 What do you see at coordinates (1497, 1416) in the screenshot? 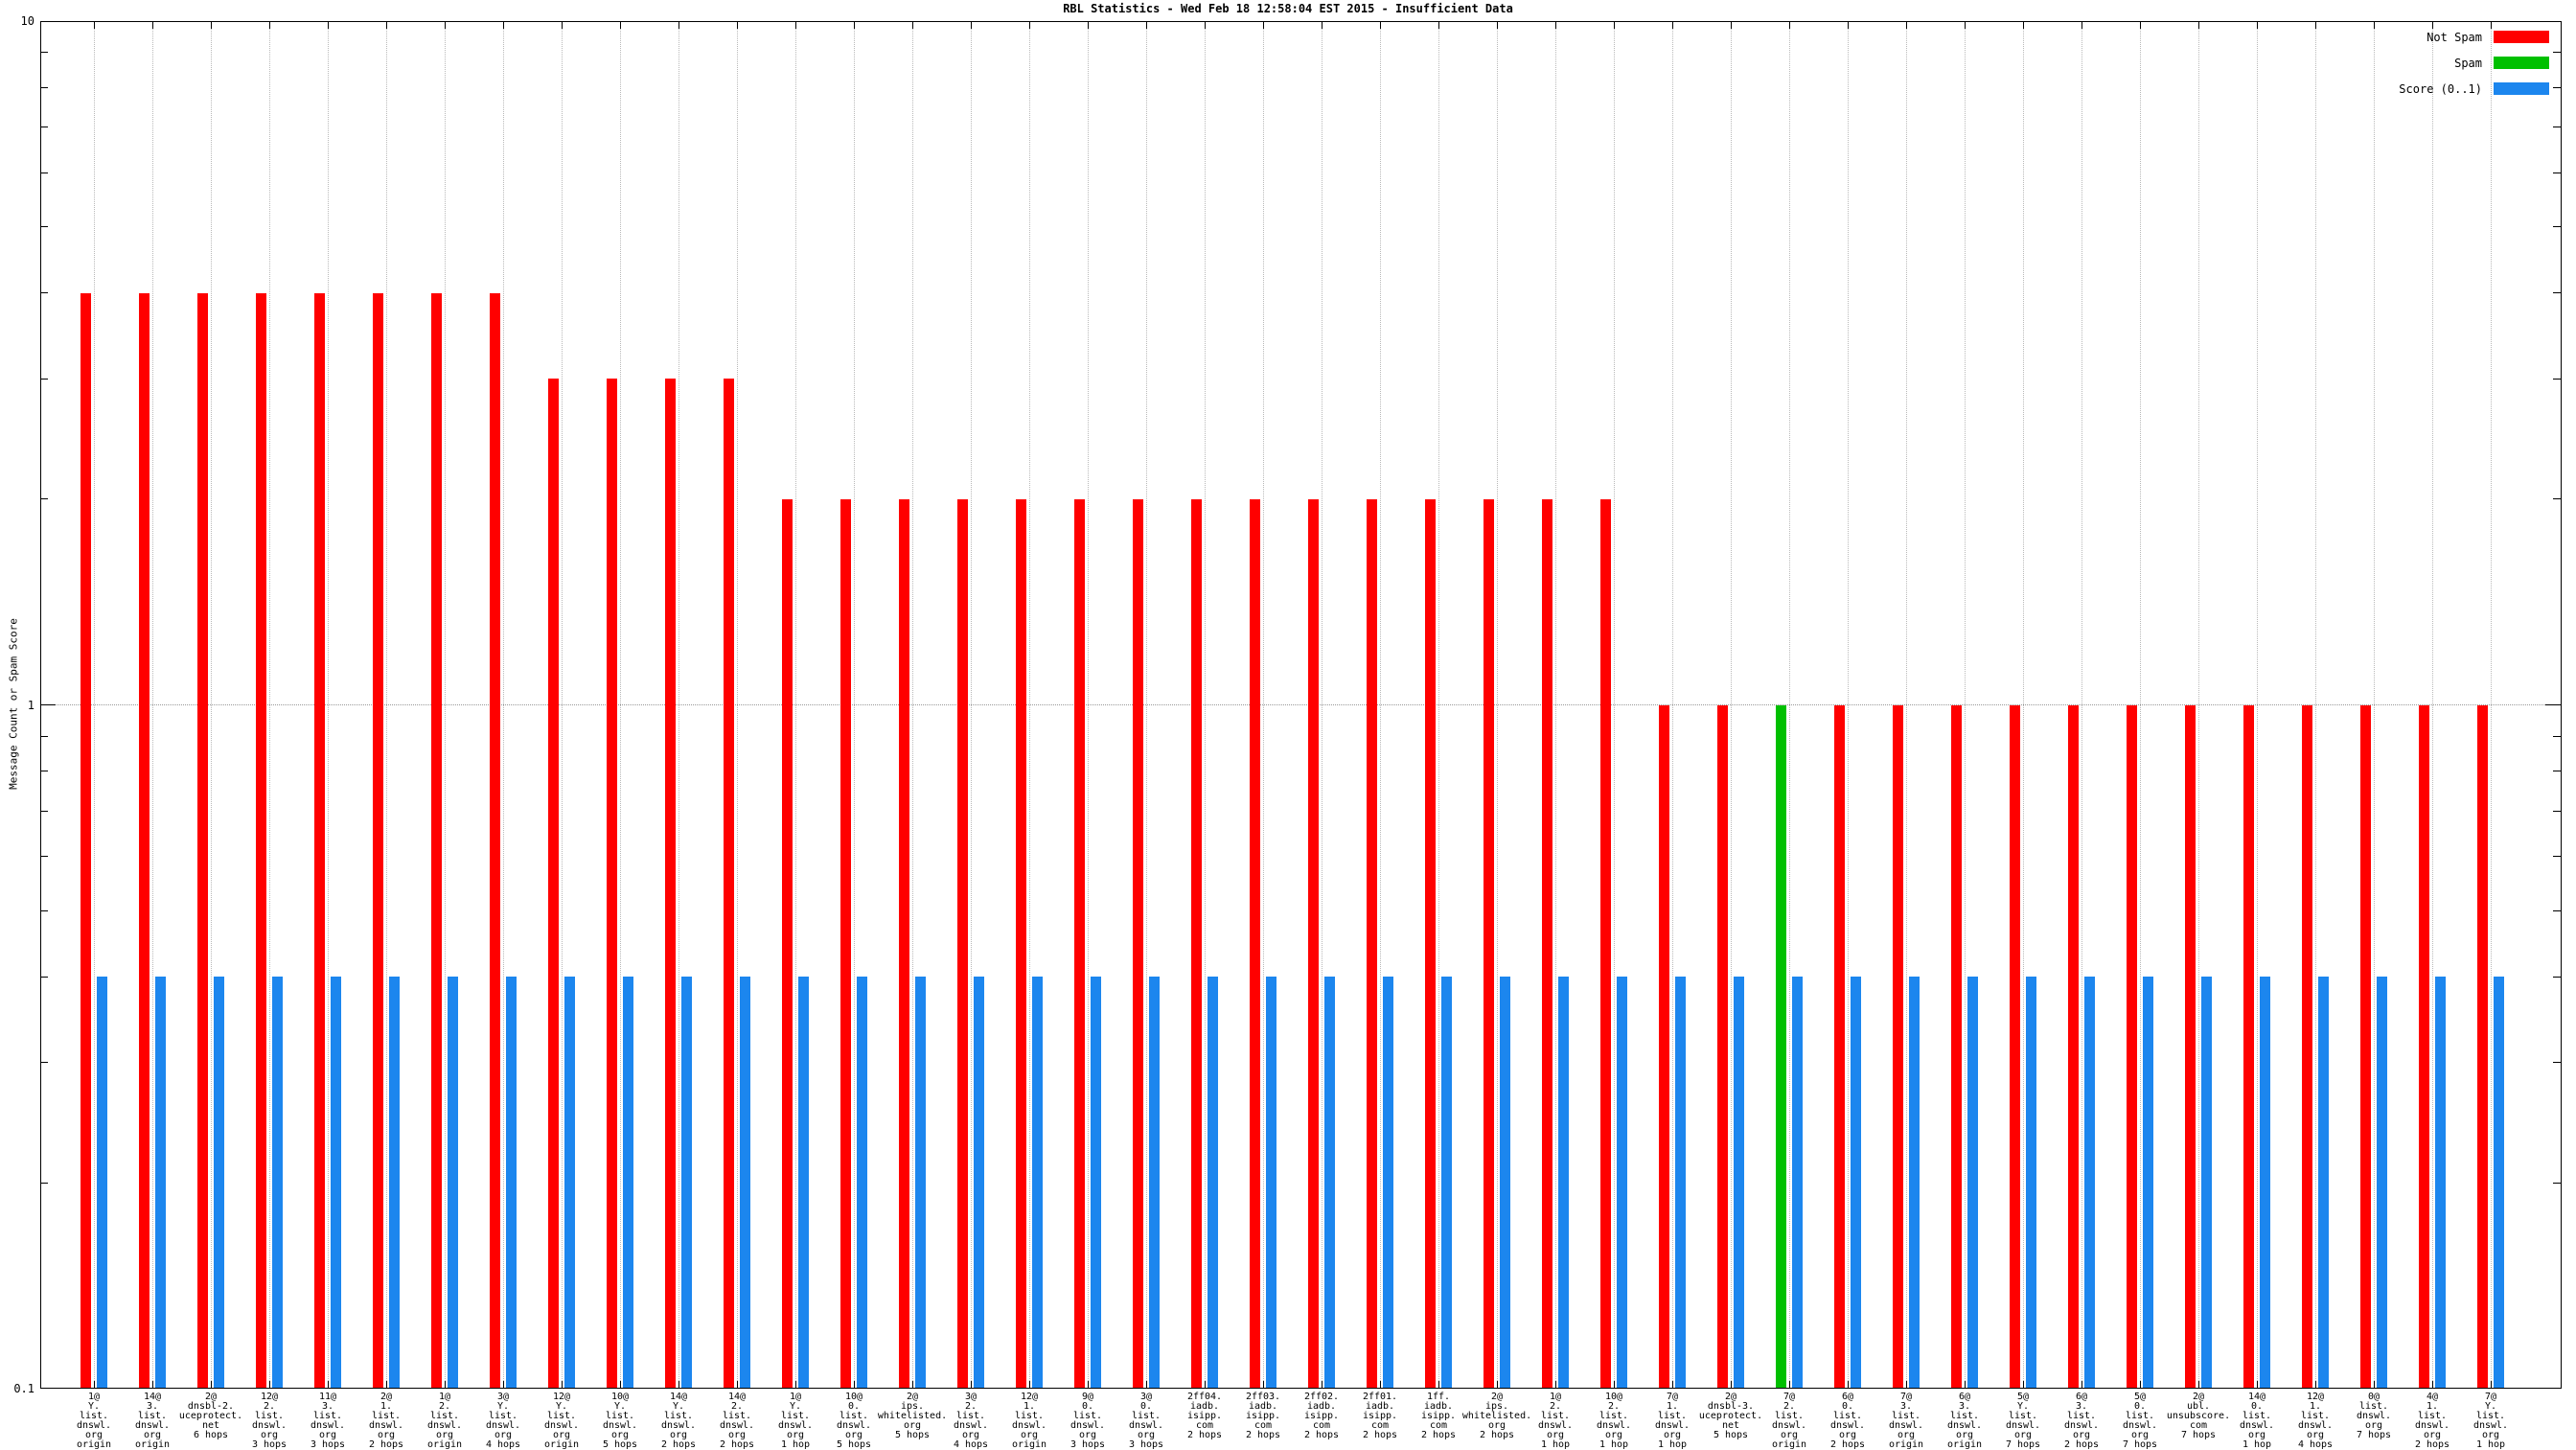
I see `x-axis-label: 2@ ips. whitelisted. org 2 hops` at bounding box center [1497, 1416].